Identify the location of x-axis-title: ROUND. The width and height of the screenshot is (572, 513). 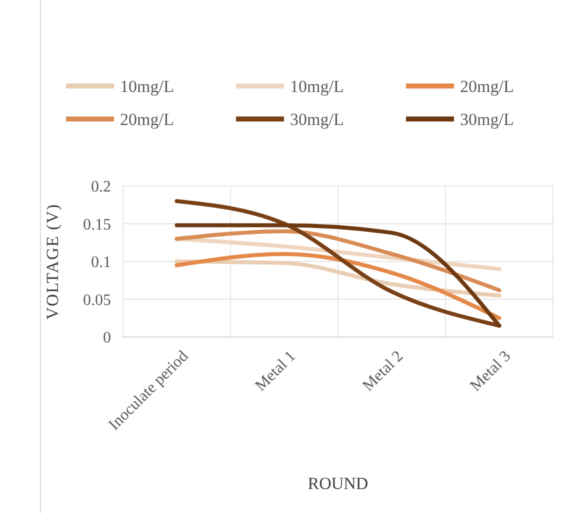
(338, 483).